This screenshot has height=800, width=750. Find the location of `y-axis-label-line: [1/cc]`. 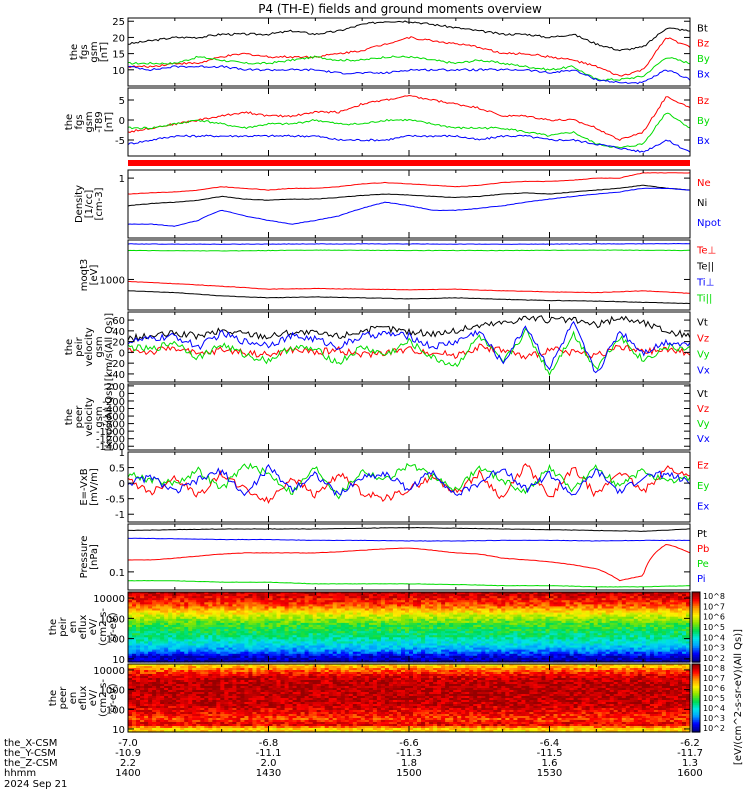

y-axis-label-line: [1/cc] is located at coordinates (89, 204).